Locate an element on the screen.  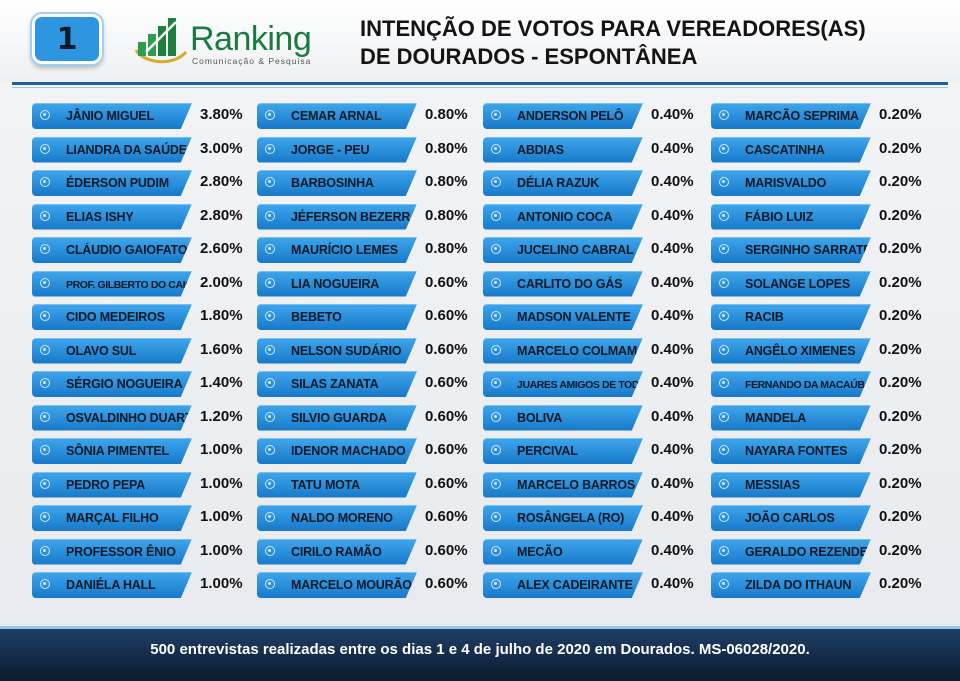
candidate-name-bar: PROF. GILBERTO DO CAIC is located at coordinates (112, 283).